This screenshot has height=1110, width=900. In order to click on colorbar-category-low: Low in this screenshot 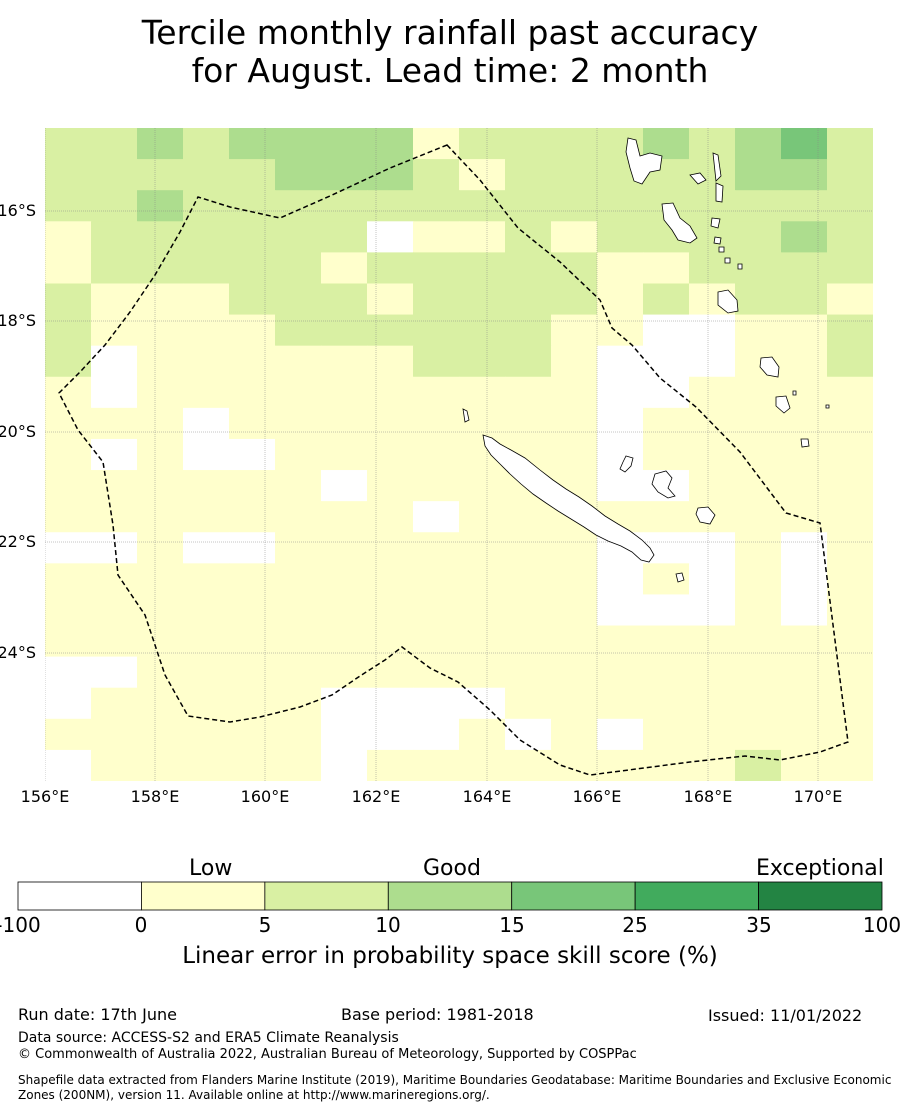, I will do `click(211, 868)`.